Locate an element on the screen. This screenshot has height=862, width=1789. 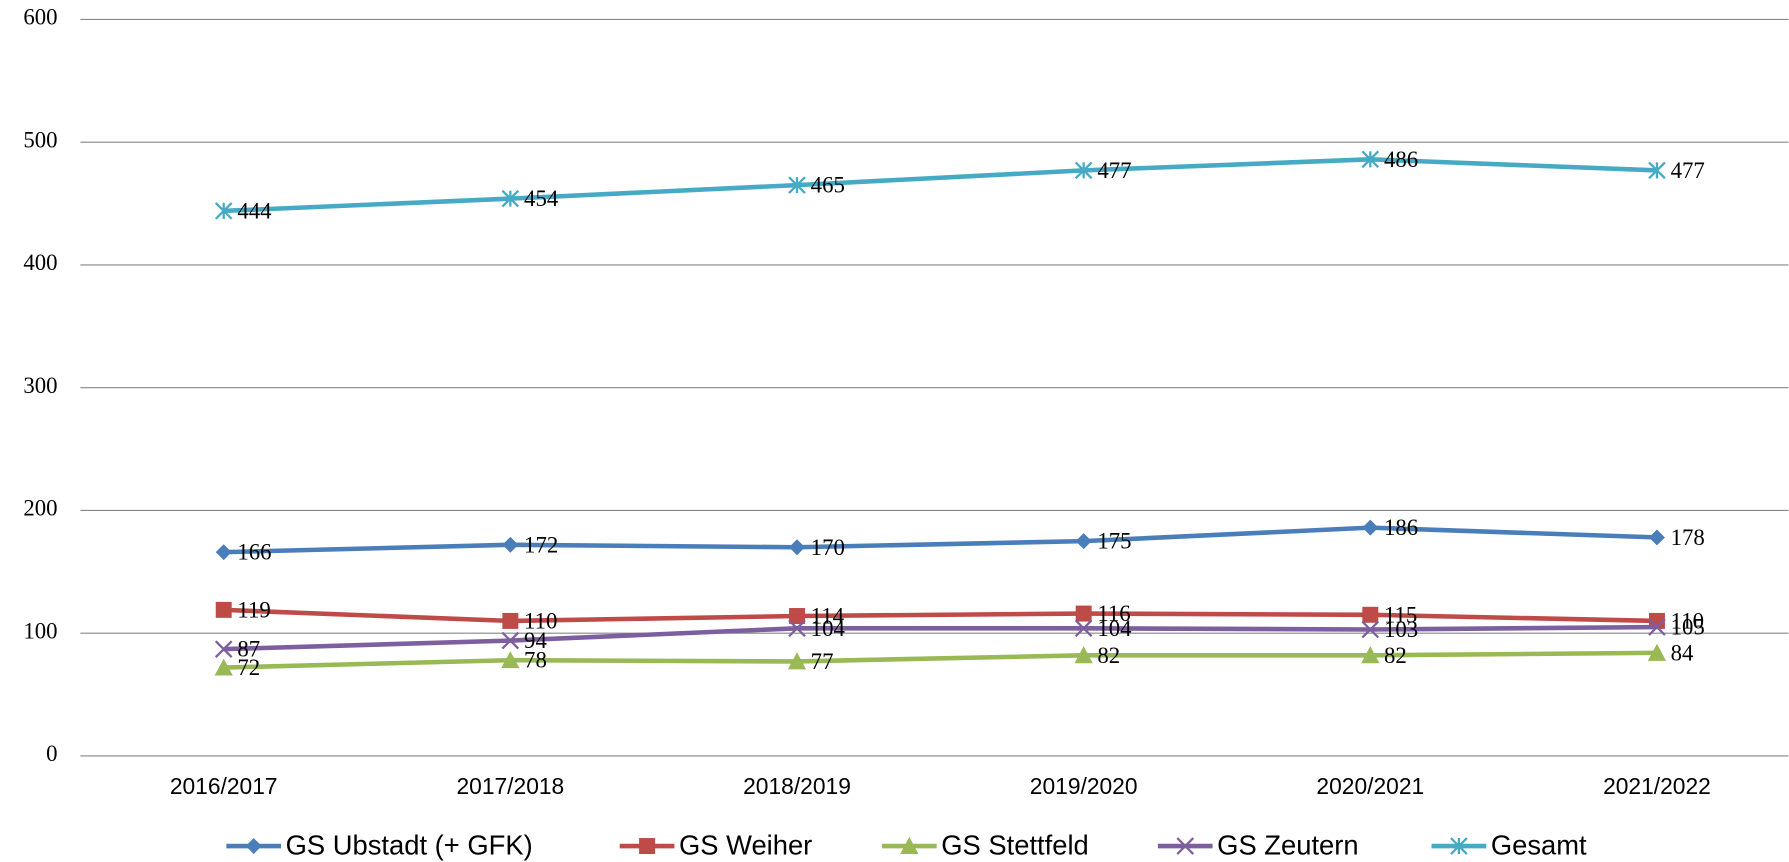
series: 119 110 114 116 115 110 is located at coordinates (959, 615).